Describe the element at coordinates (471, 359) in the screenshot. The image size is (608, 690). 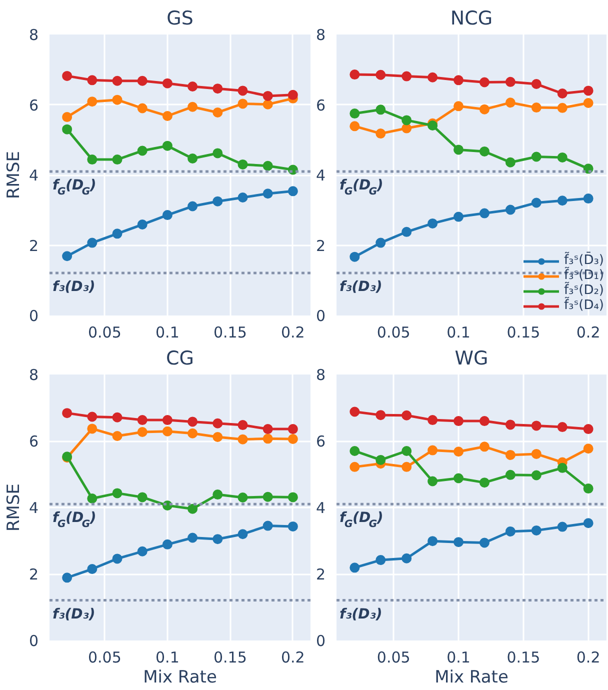
I see `chart-title: WG` at that location.